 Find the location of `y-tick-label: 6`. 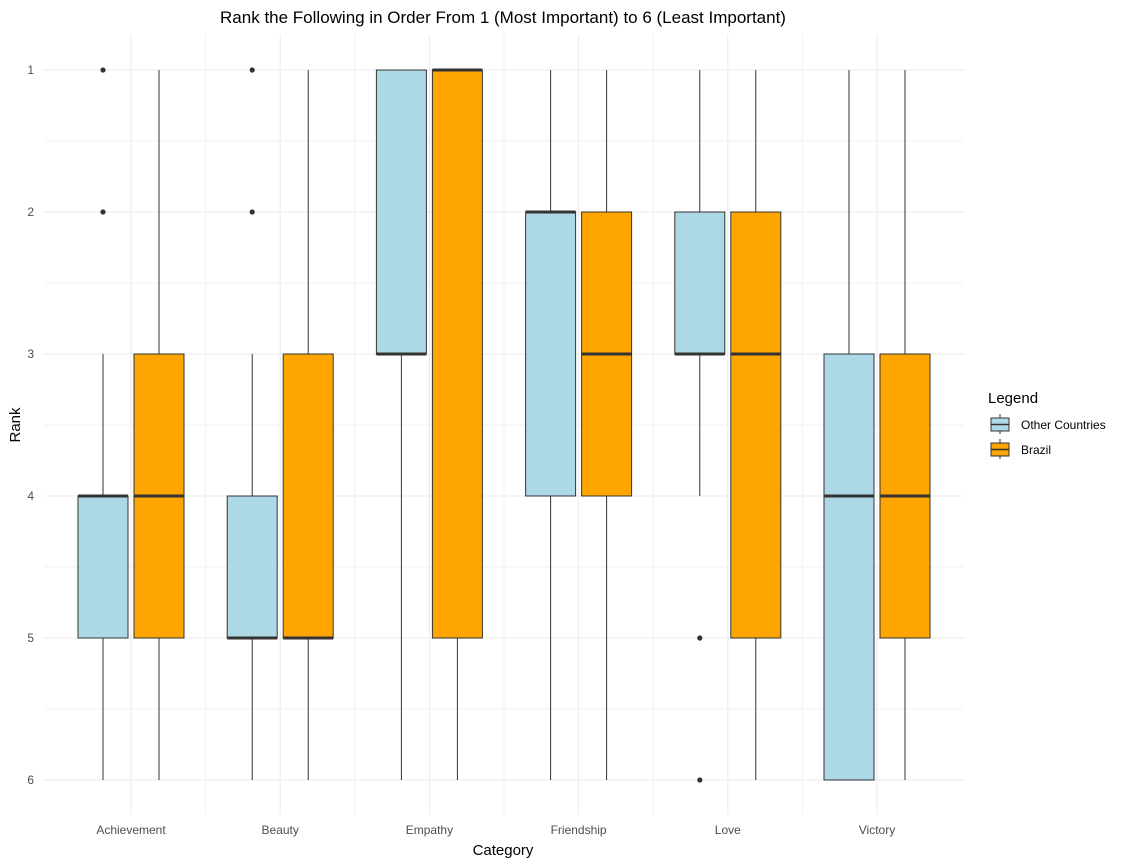

y-tick-label: 6 is located at coordinates (30, 780).